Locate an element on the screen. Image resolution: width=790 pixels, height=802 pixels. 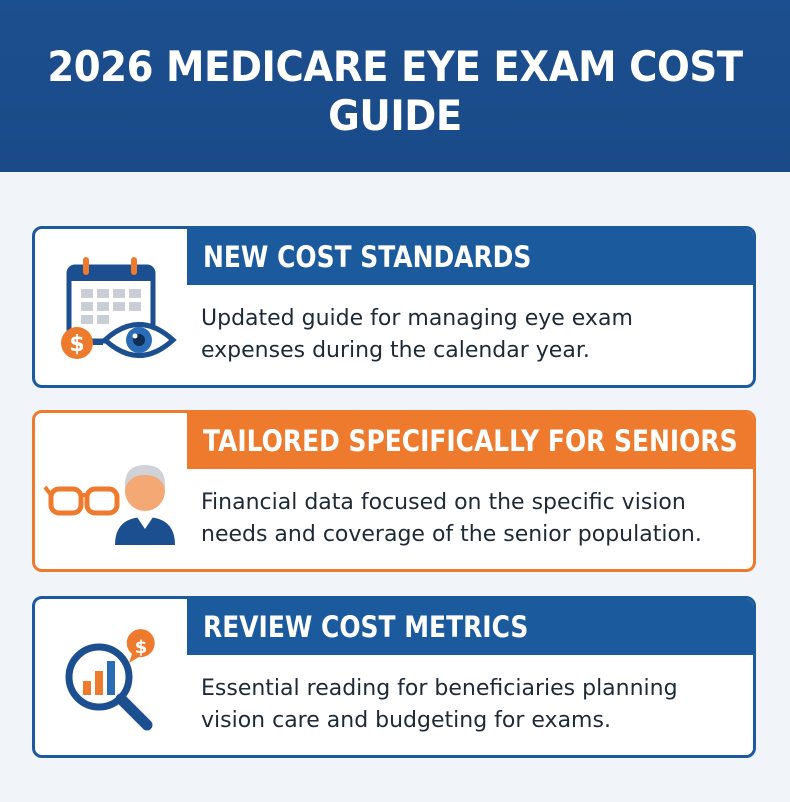
senior-glasses-icon is located at coordinates (111, 491).